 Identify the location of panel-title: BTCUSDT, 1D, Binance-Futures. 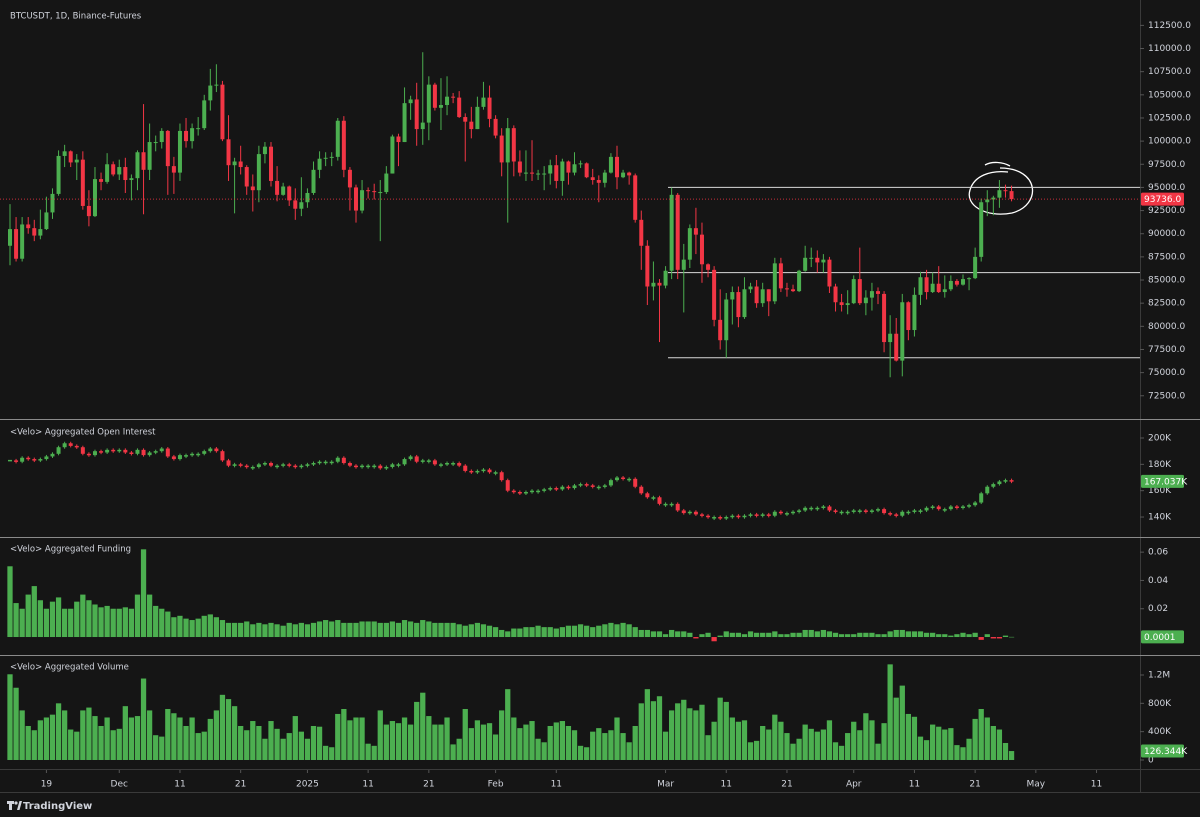
(76, 17).